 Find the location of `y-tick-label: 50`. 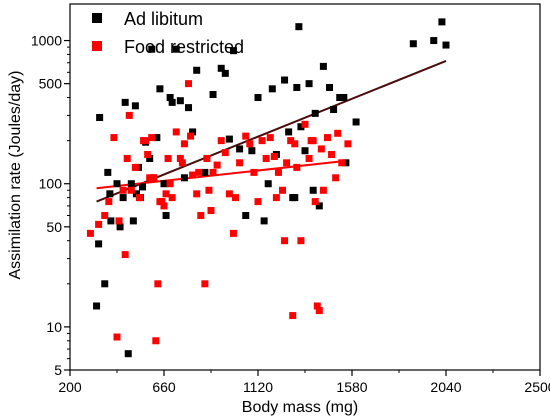

y-tick-label: 50 is located at coordinates (54, 227).